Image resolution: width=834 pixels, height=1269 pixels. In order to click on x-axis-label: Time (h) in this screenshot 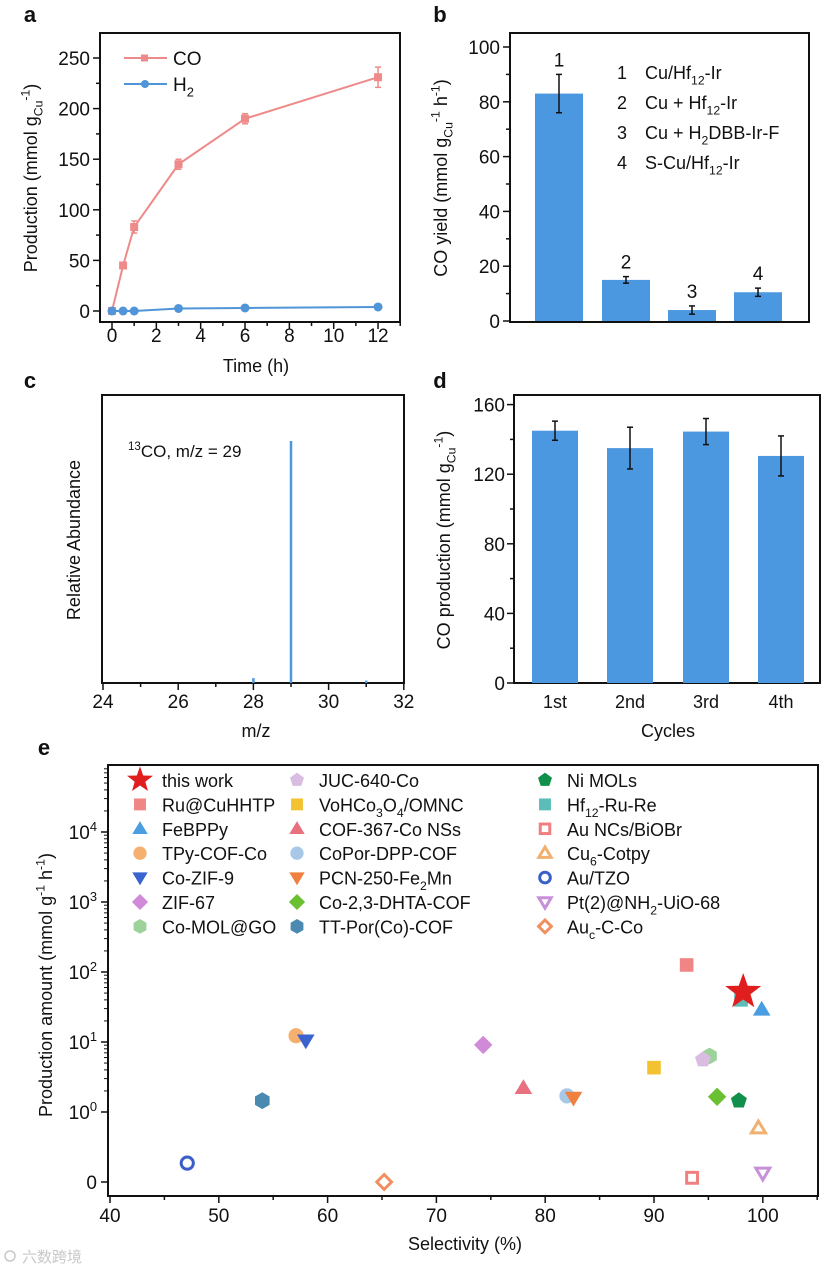, I will do `click(256, 366)`.